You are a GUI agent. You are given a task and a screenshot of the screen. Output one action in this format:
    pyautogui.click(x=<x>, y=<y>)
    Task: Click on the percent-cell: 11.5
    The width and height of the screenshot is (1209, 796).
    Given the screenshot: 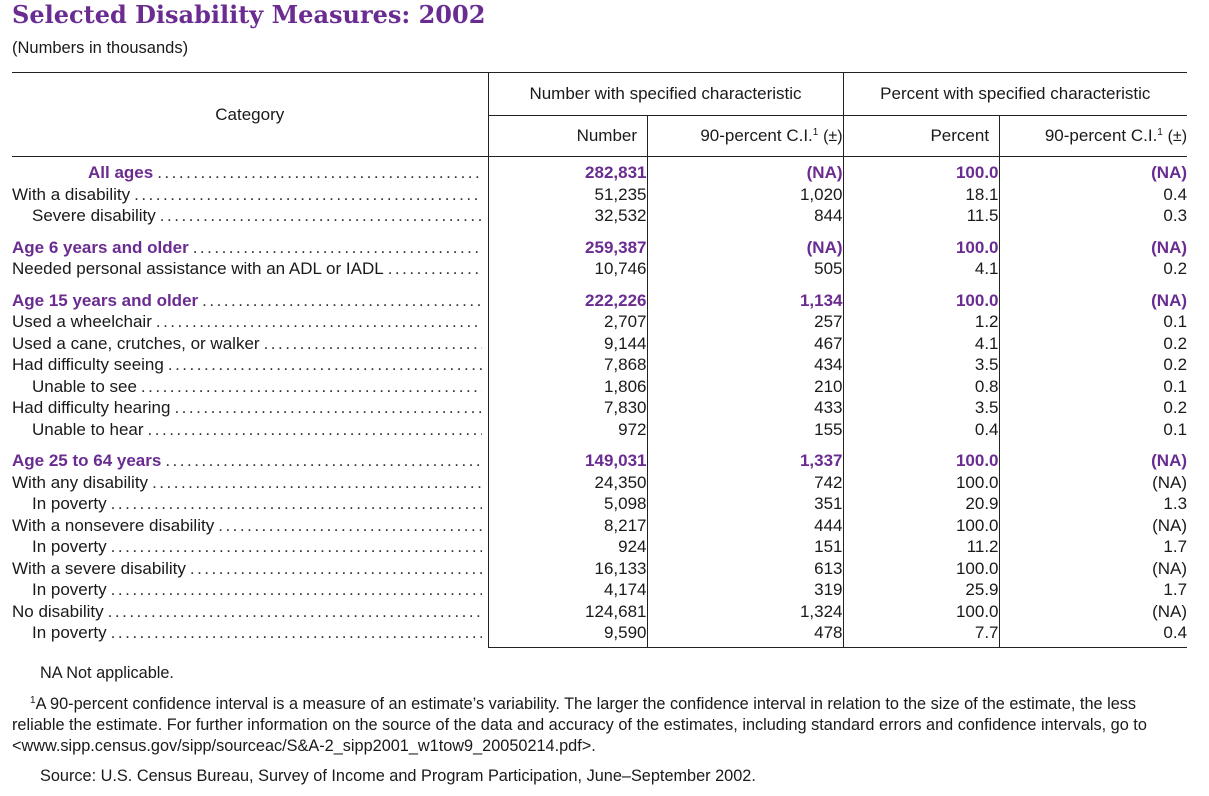 What is the action you would take?
    pyautogui.click(x=921, y=216)
    